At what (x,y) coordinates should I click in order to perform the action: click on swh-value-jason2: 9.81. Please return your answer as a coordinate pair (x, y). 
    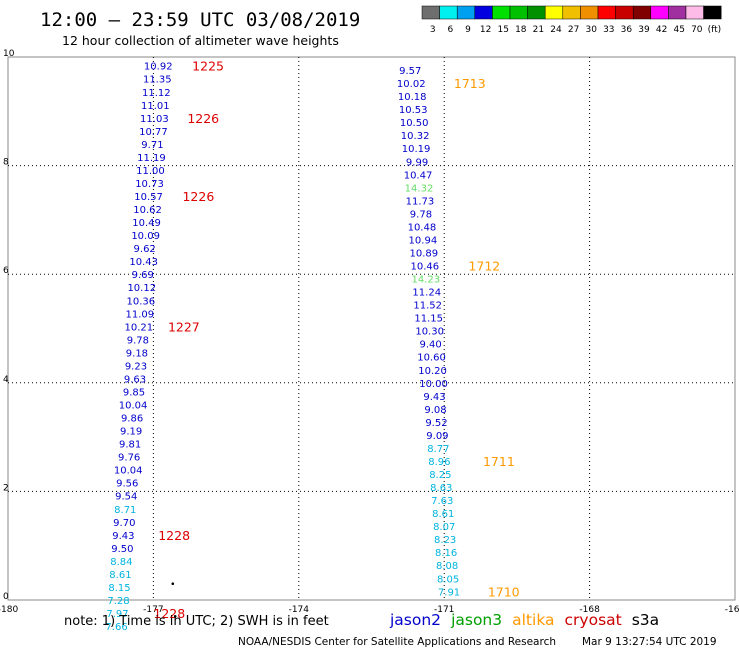
    Looking at the image, I should click on (130, 445).